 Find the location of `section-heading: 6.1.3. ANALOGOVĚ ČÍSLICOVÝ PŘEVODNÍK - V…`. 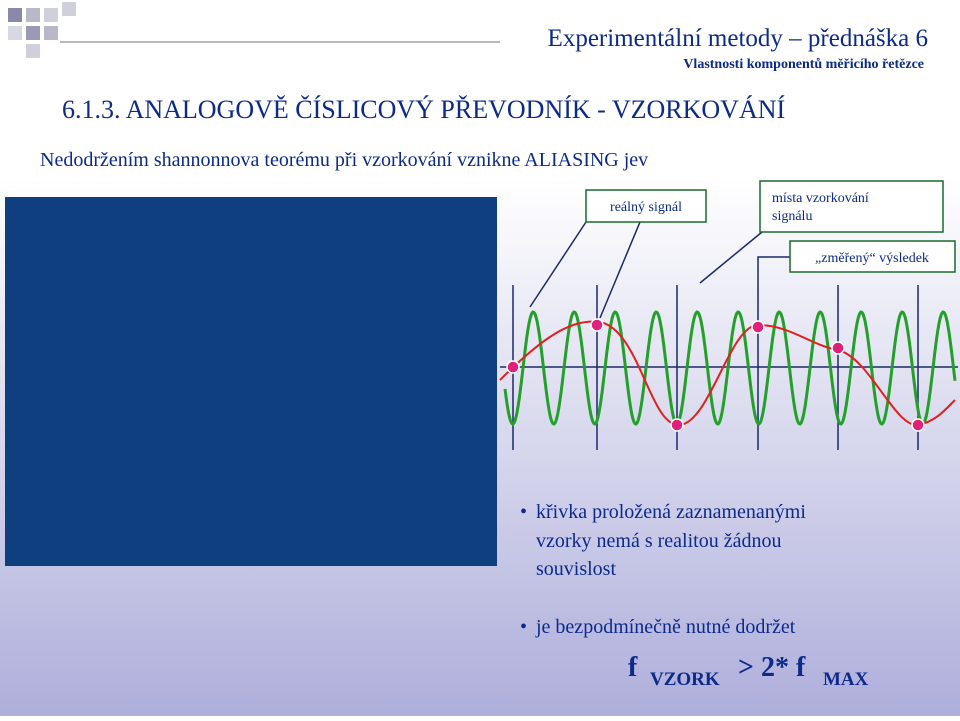

section-heading: 6.1.3. ANALOGOVĚ ČÍSLICOVÝ PŘEVODNÍK - V… is located at coordinates (423, 109).